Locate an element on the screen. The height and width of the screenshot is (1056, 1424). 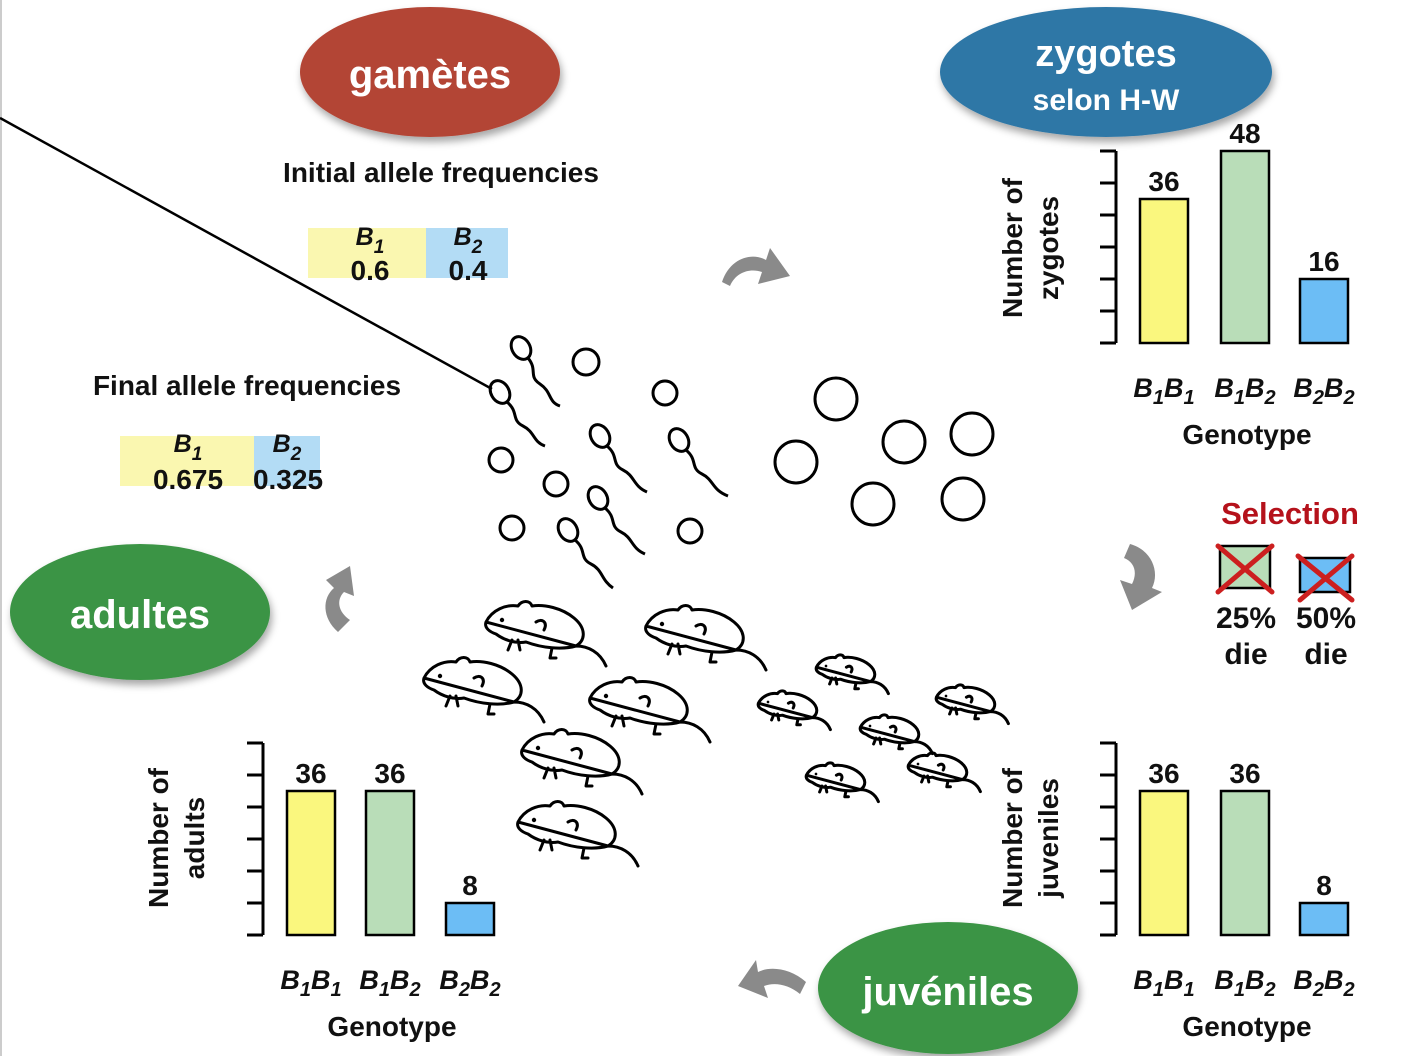
adult-mice is located at coordinates (595, 734).